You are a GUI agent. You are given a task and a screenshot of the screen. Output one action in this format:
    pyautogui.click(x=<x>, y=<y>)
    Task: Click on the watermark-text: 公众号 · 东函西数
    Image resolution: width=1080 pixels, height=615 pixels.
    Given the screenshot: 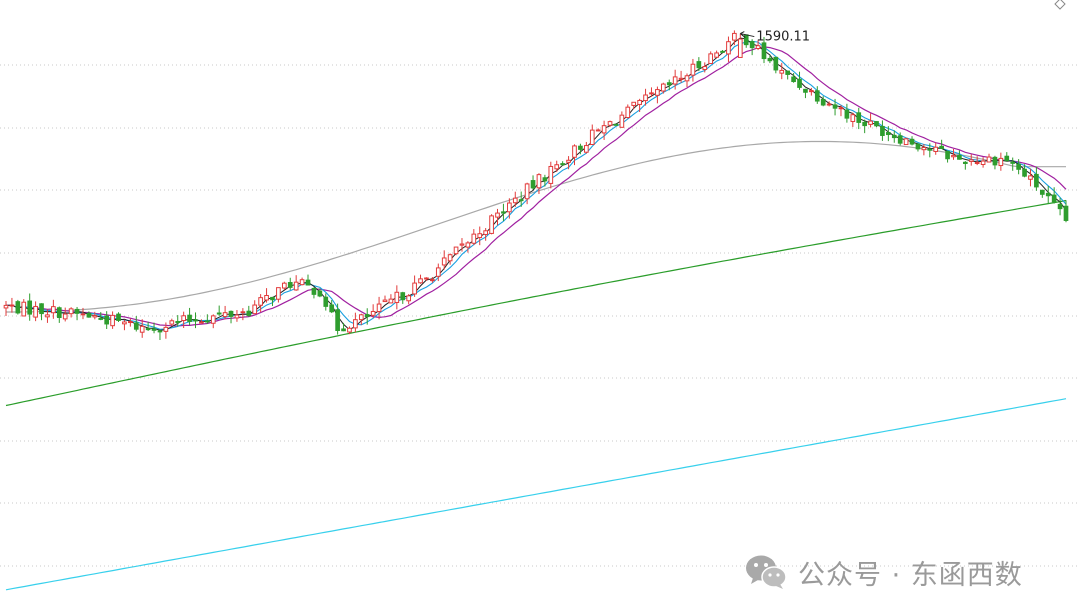 What is the action you would take?
    pyautogui.click(x=910, y=575)
    